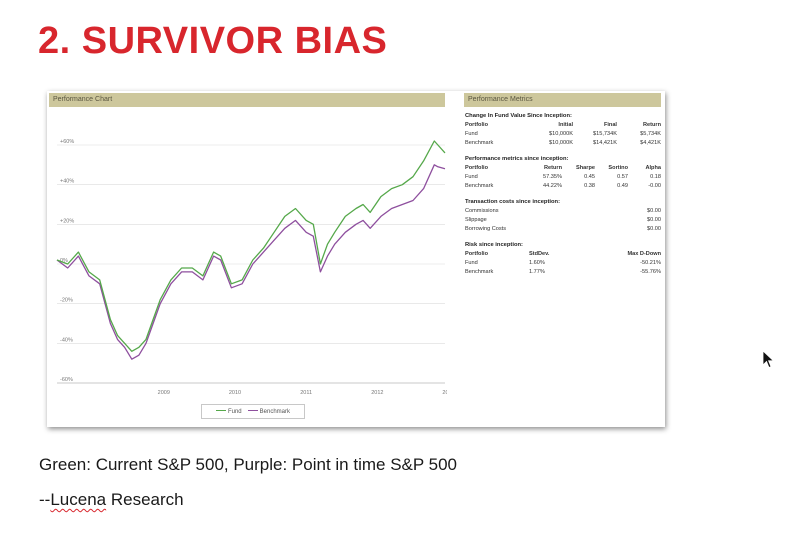 The width and height of the screenshot is (786, 536). I want to click on cell: Final, so click(610, 125).